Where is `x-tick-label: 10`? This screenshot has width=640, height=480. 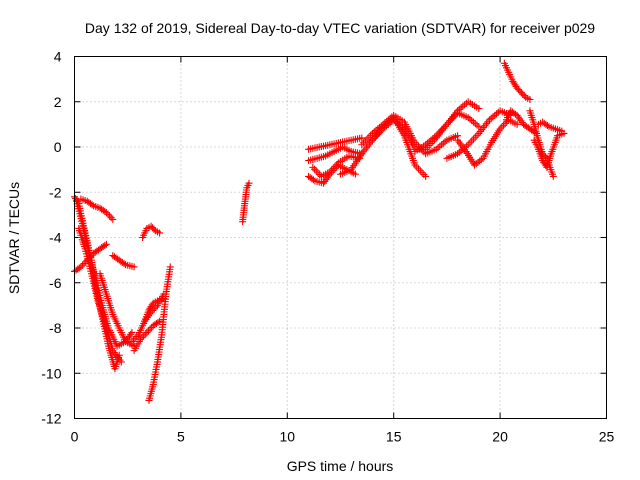
x-tick-label: 10 is located at coordinates (288, 437).